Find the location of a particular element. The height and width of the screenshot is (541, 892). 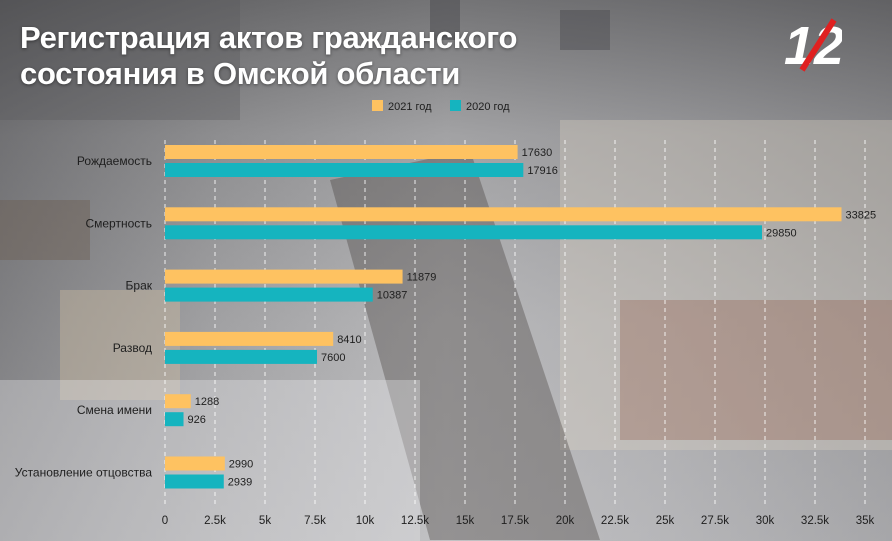

data-label: 2939 is located at coordinates (240, 483).